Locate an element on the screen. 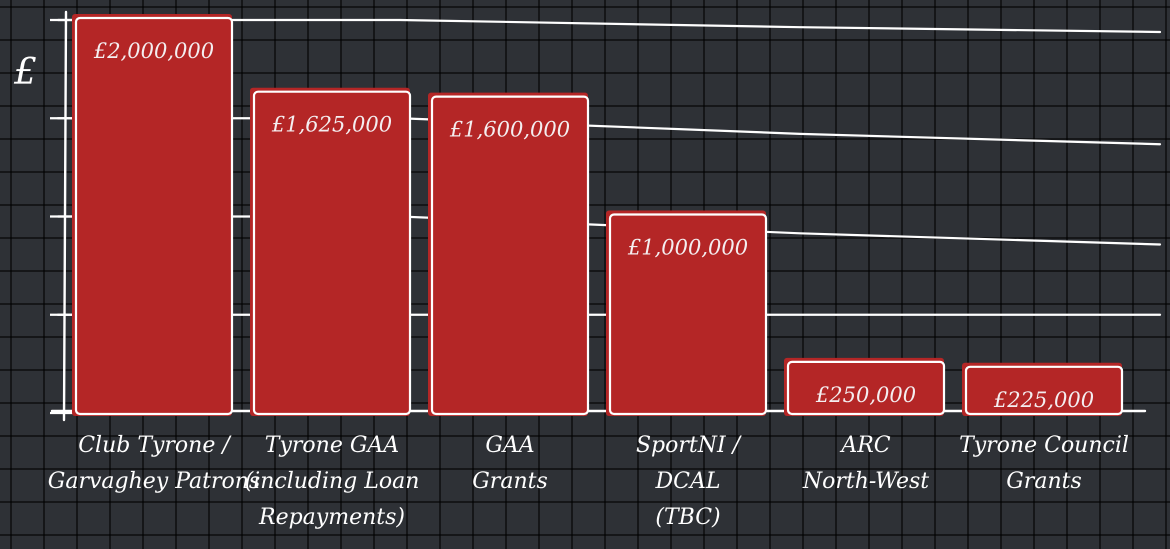  bar-value-label: £2,000,000 is located at coordinates (153, 51).